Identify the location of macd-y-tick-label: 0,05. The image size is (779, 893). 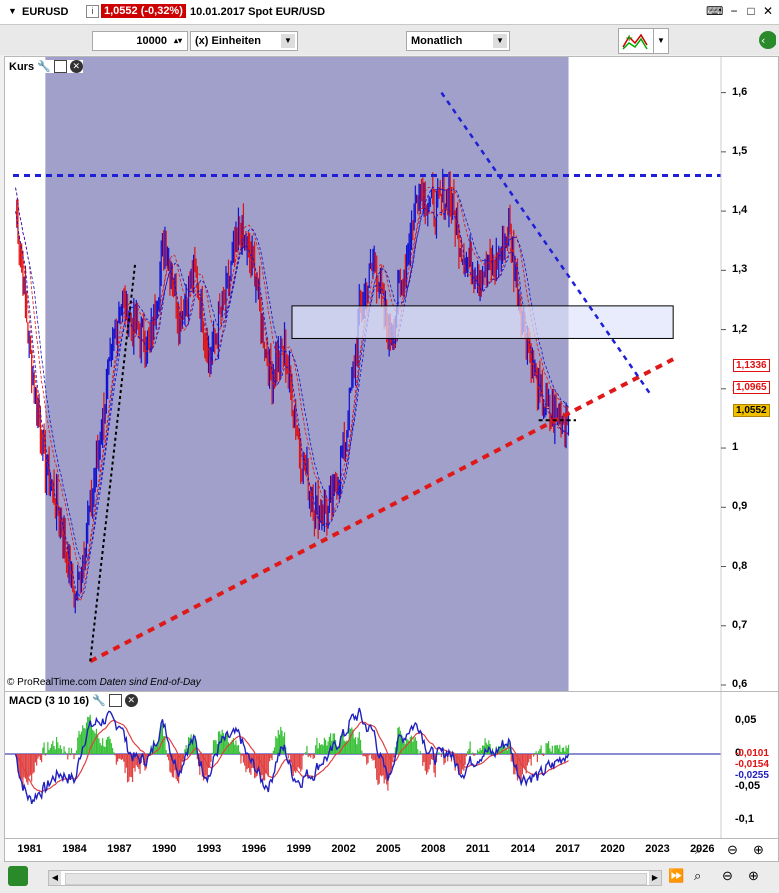
(746, 720).